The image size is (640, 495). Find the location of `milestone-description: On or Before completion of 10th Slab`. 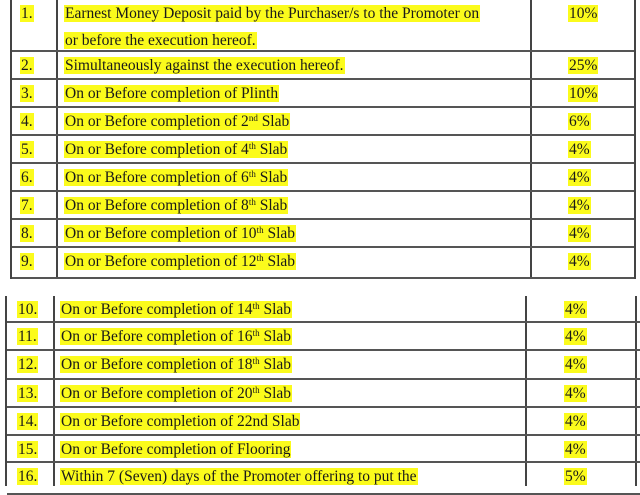

milestone-description: On or Before completion of 10th Slab is located at coordinates (180, 233).